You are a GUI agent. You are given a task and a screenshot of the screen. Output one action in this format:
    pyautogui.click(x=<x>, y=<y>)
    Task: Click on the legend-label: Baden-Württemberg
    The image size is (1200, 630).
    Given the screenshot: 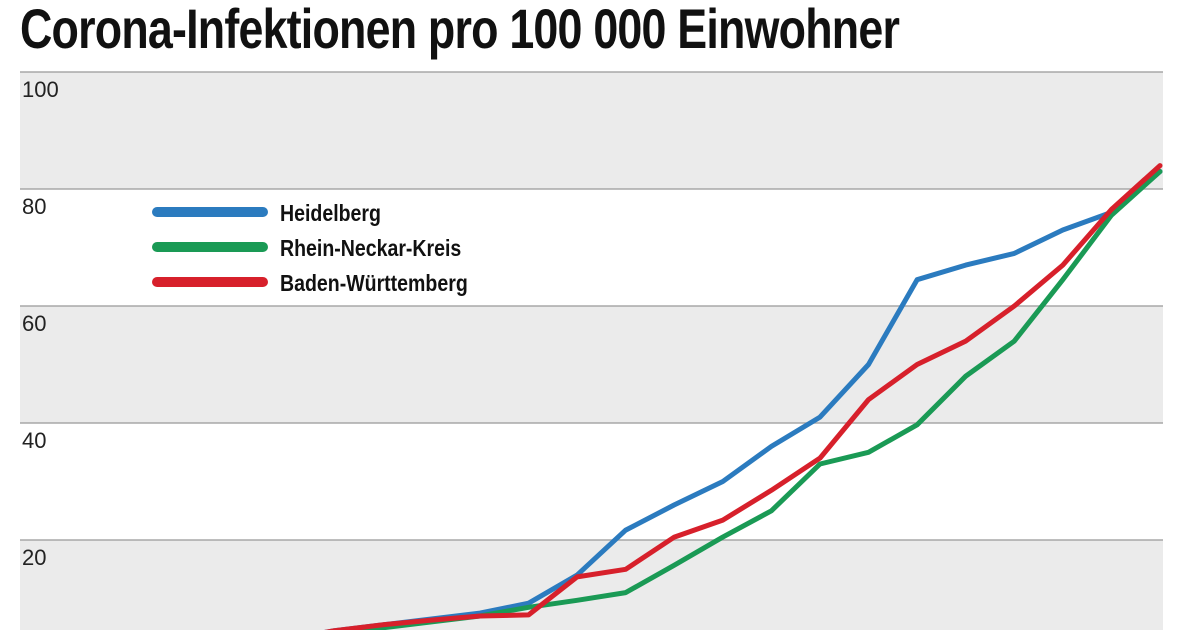 What is the action you would take?
    pyautogui.click(x=374, y=284)
    